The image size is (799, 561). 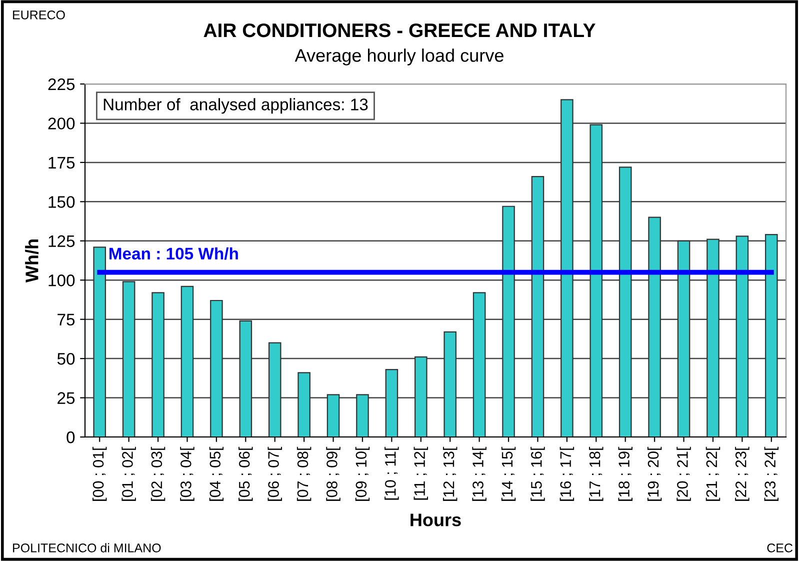 What do you see at coordinates (158, 473) in the screenshot?
I see `x-tick-label: [02 ; 03[` at bounding box center [158, 473].